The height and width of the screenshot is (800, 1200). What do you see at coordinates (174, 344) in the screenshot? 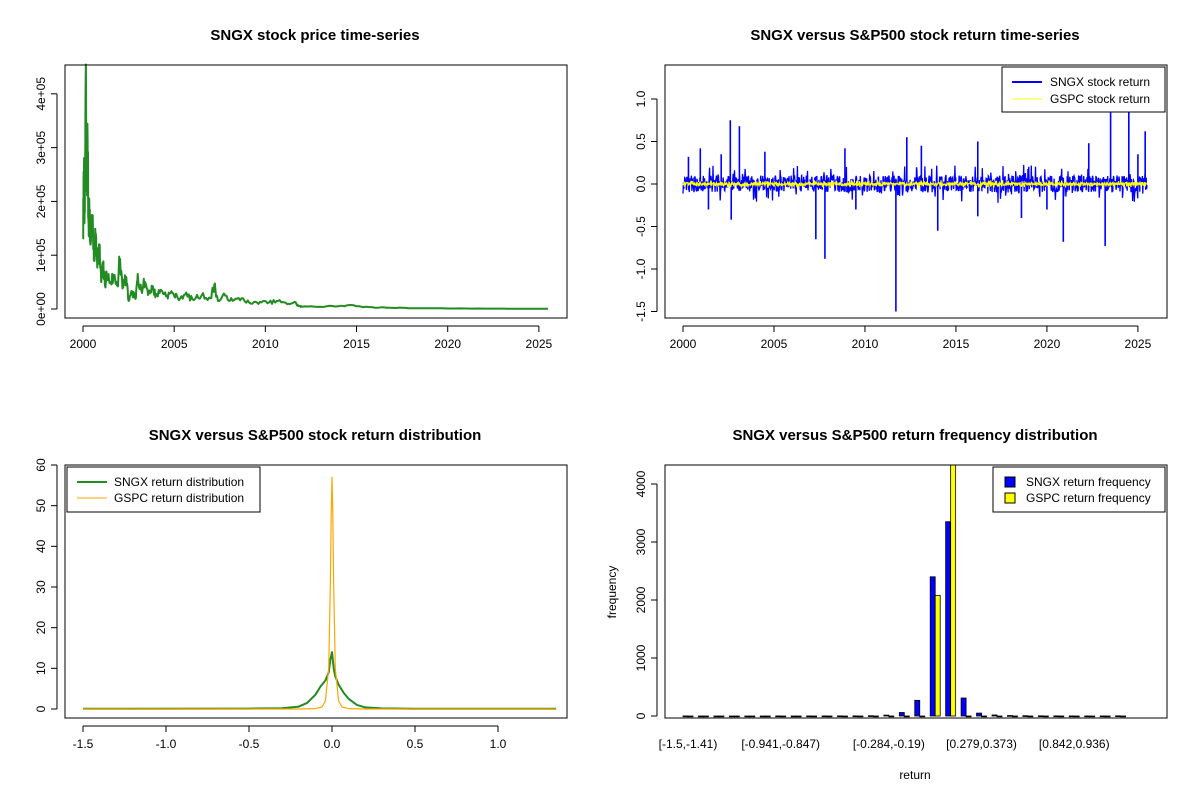
I see `price-x-tick-label: 2005` at bounding box center [174, 344].